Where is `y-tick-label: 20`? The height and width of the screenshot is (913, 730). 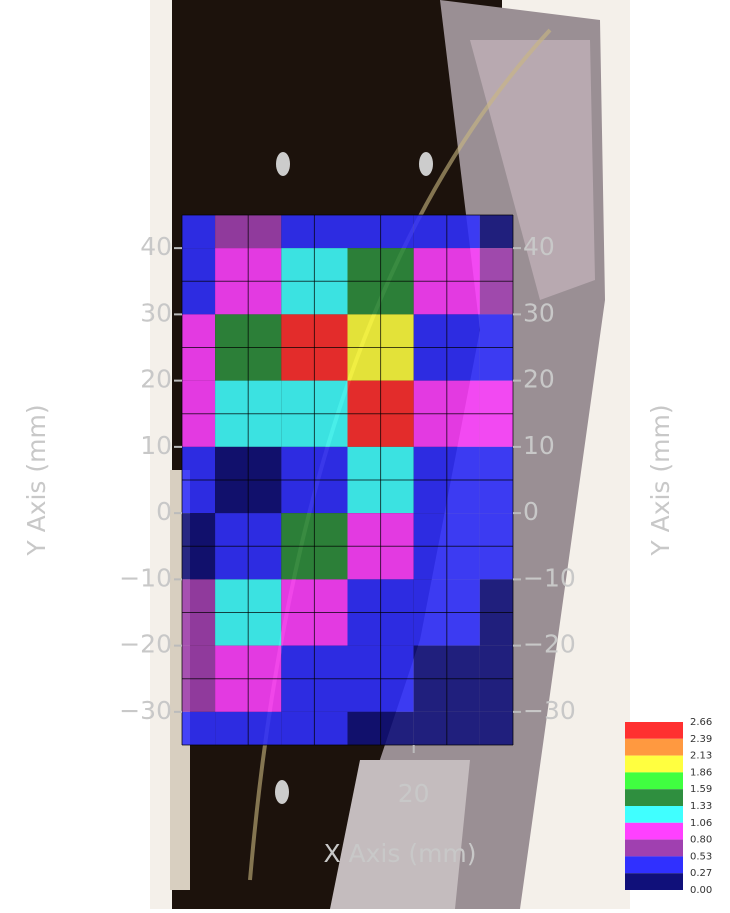 y-tick-label: 20 is located at coordinates (156, 379).